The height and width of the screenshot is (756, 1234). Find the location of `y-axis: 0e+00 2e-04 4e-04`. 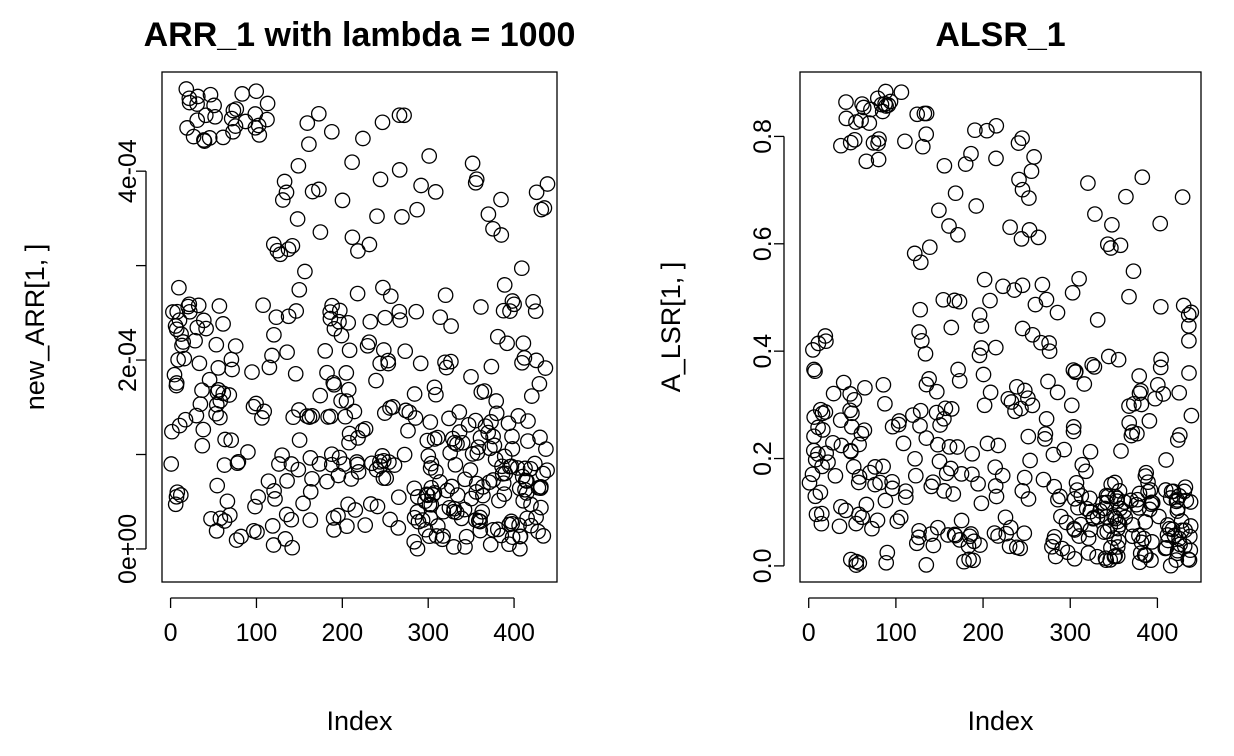

y-axis: 0e+00 2e-04 4e-04 is located at coordinates (130, 361).